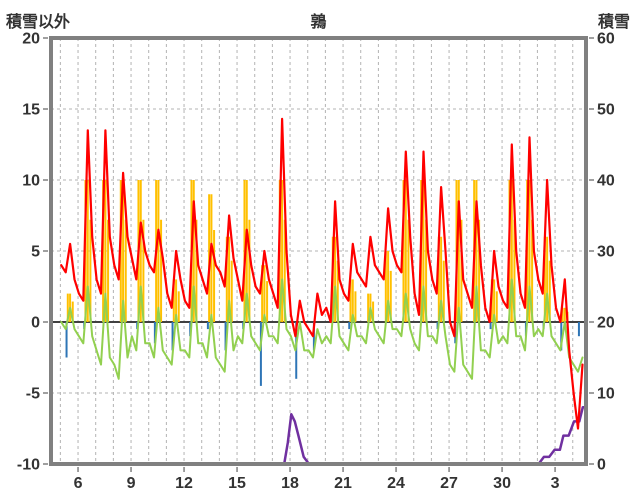  What do you see at coordinates (31, 181) in the screenshot?
I see `left-axis-tick-label: 10` at bounding box center [31, 181].